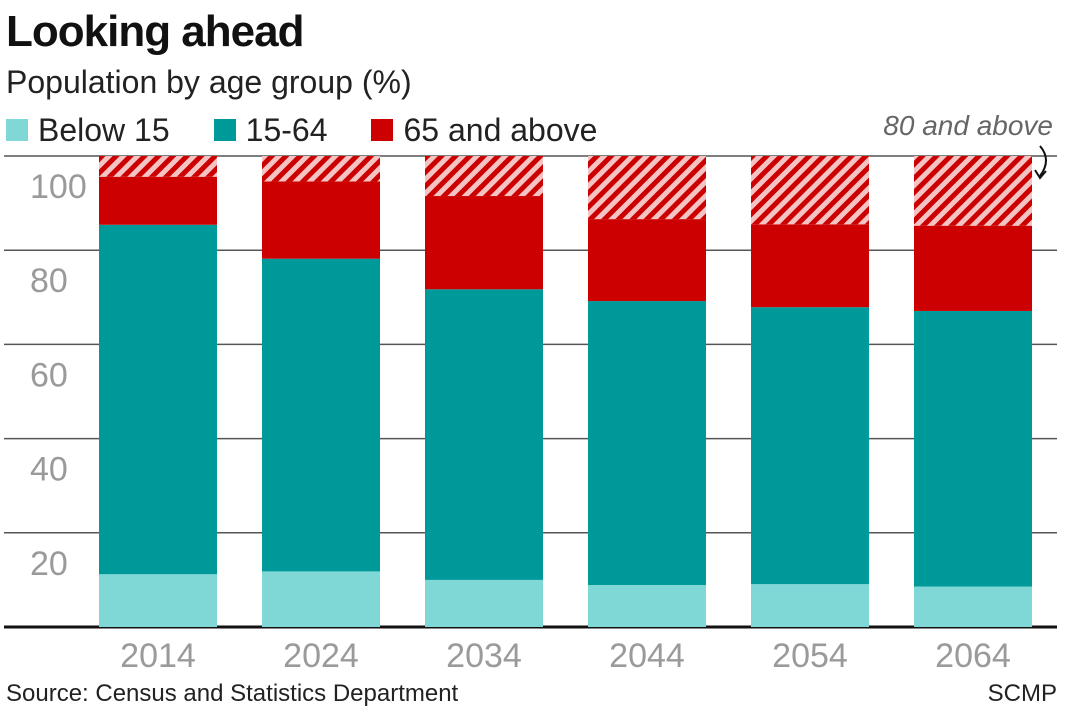 This screenshot has width=1067, height=713. Describe the element at coordinates (158, 200) in the screenshot. I see `bar-2014-65-and-above` at that location.